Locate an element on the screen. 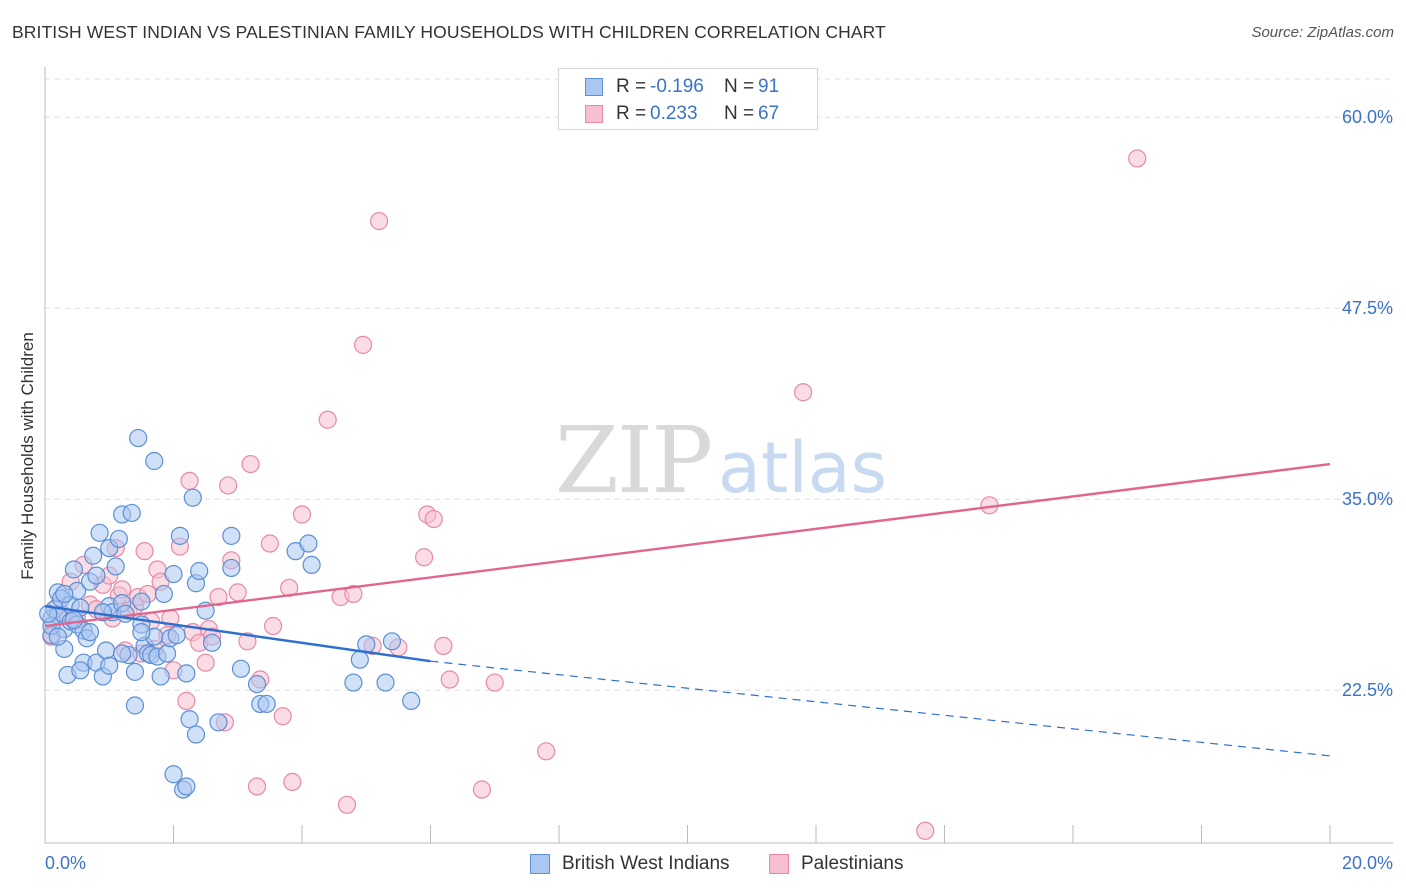 The height and width of the screenshot is (892, 1406). legend-item-british-west-indians: British West Indians is located at coordinates (630, 864).